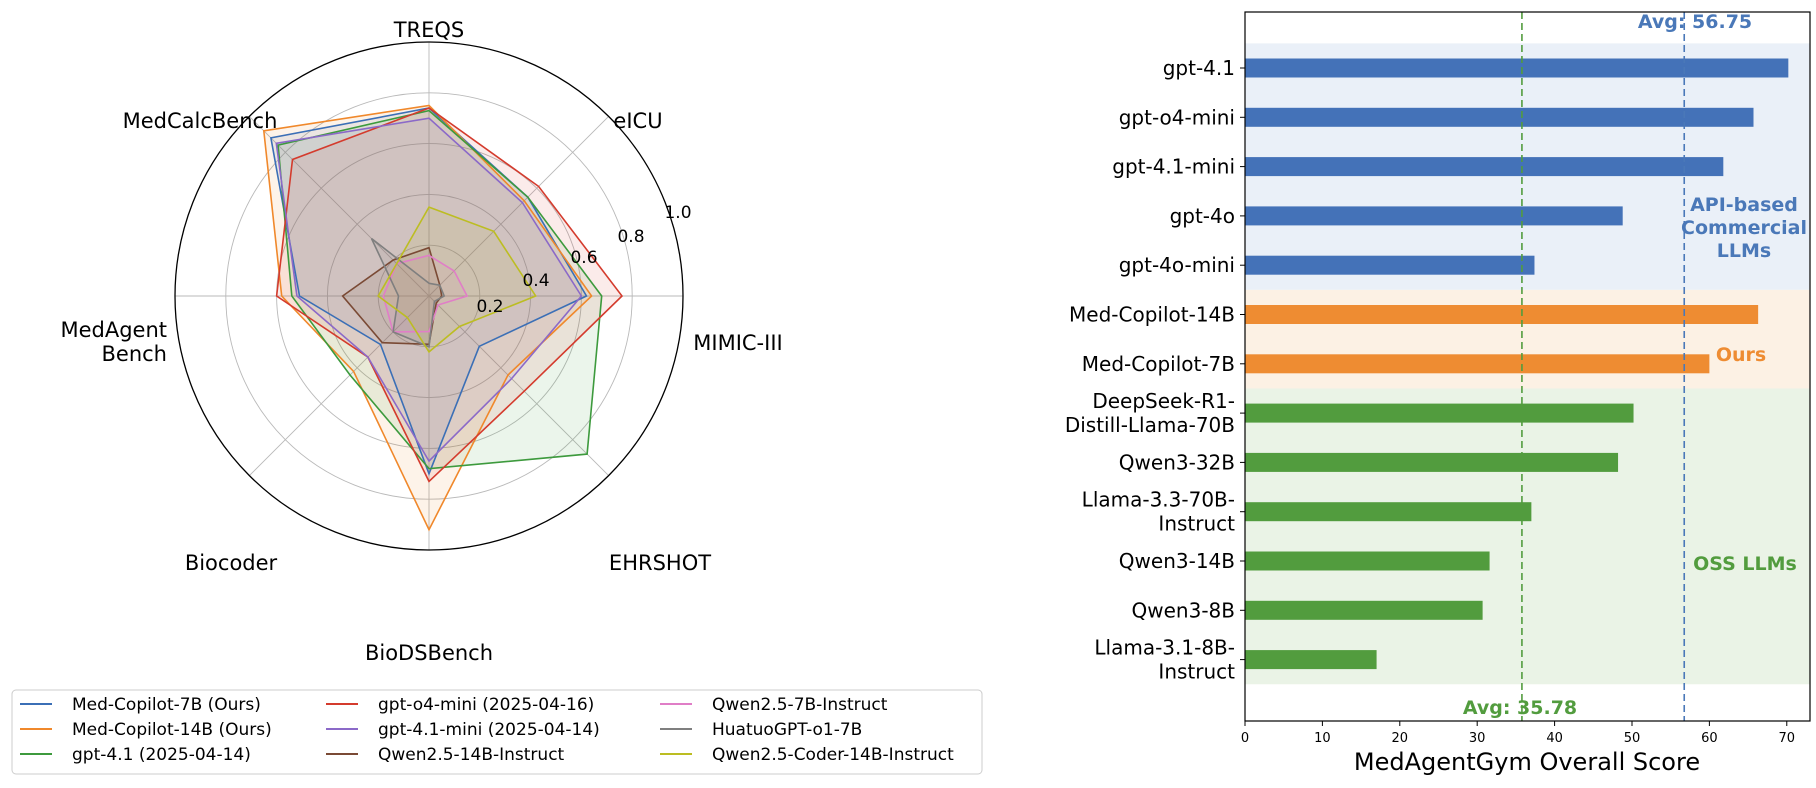 The height and width of the screenshot is (788, 1816). I want to click on radar-axis-label: TREQS, so click(429, 30).